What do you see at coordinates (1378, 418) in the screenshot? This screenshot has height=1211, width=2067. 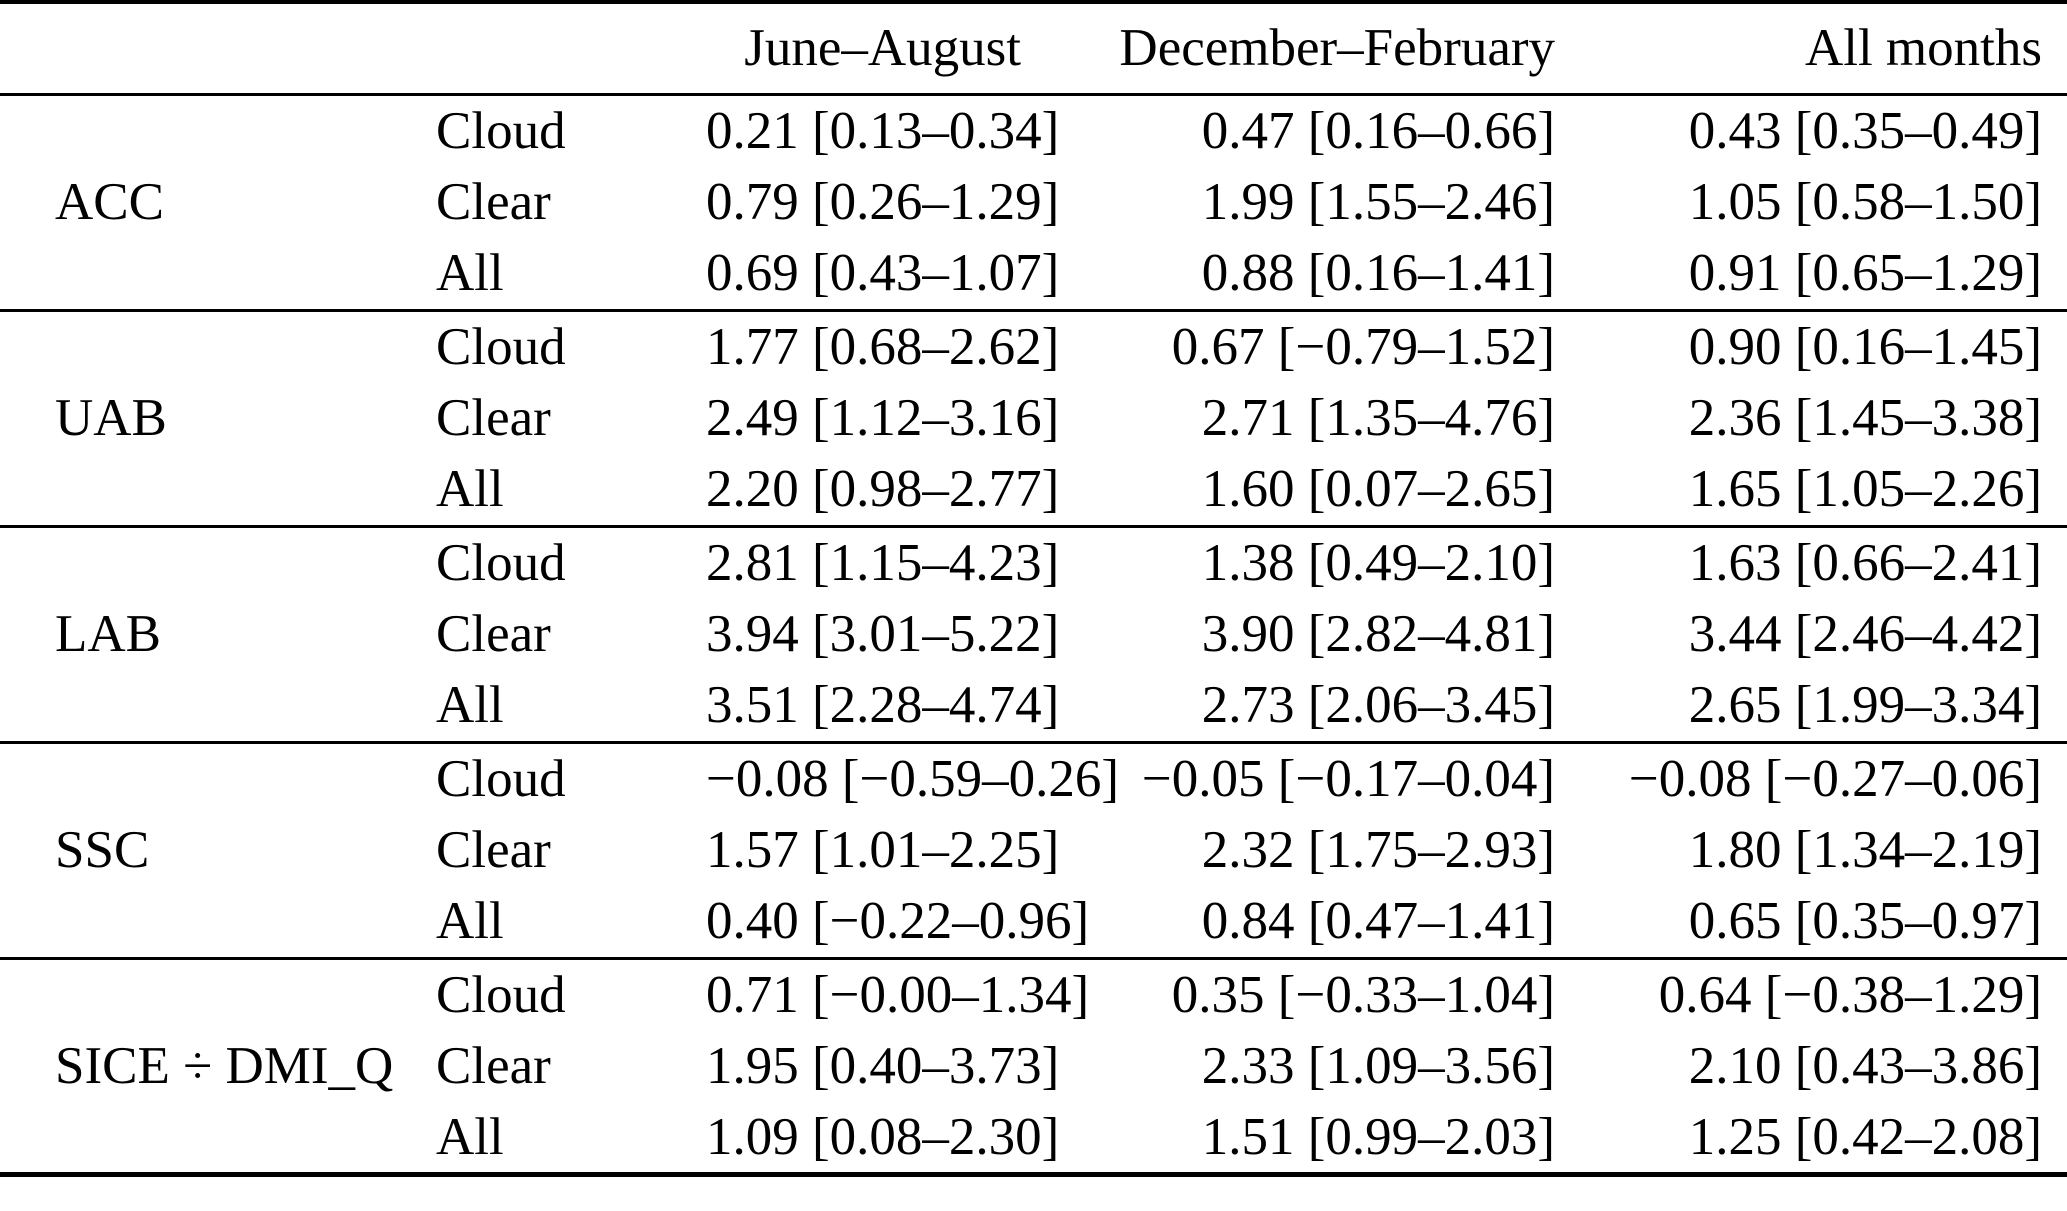 I see `value-cell: 2.71 [1.35–4.76]` at bounding box center [1378, 418].